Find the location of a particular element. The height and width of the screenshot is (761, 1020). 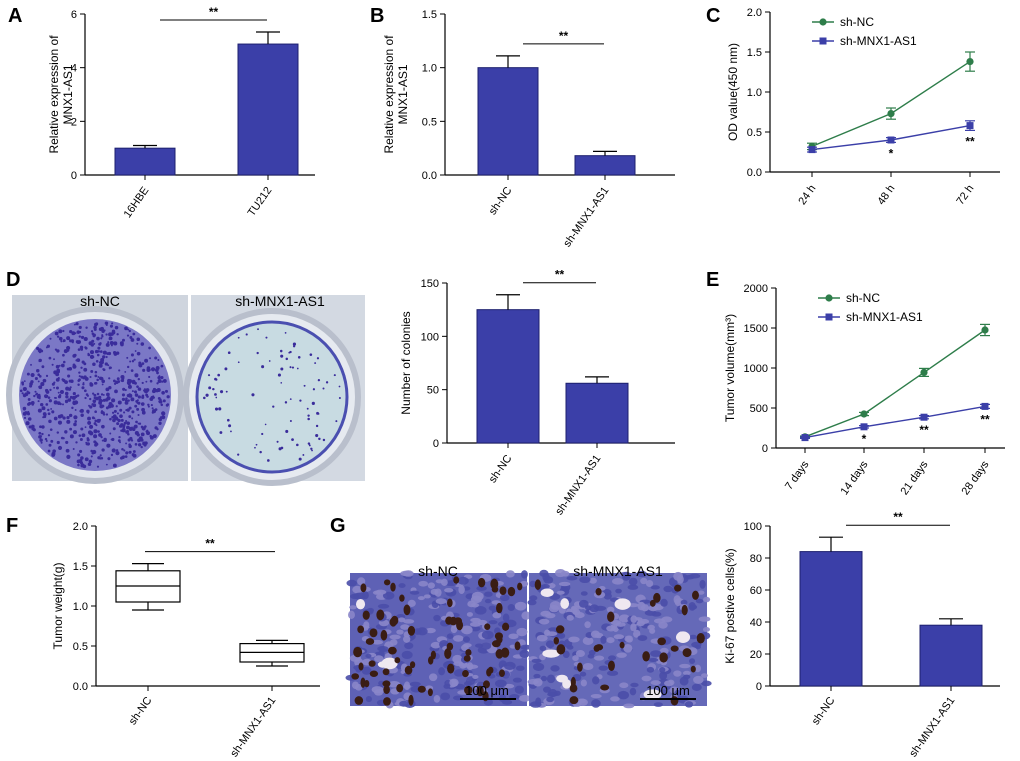

y-axis-label: Tumor weight(g) is located at coordinates (58, 606).